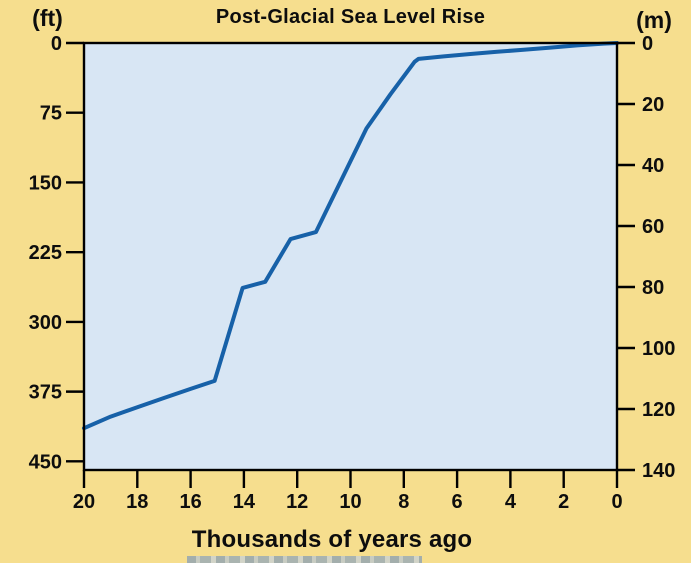  I want to click on x-axis-tick-label: 0, so click(616, 502).